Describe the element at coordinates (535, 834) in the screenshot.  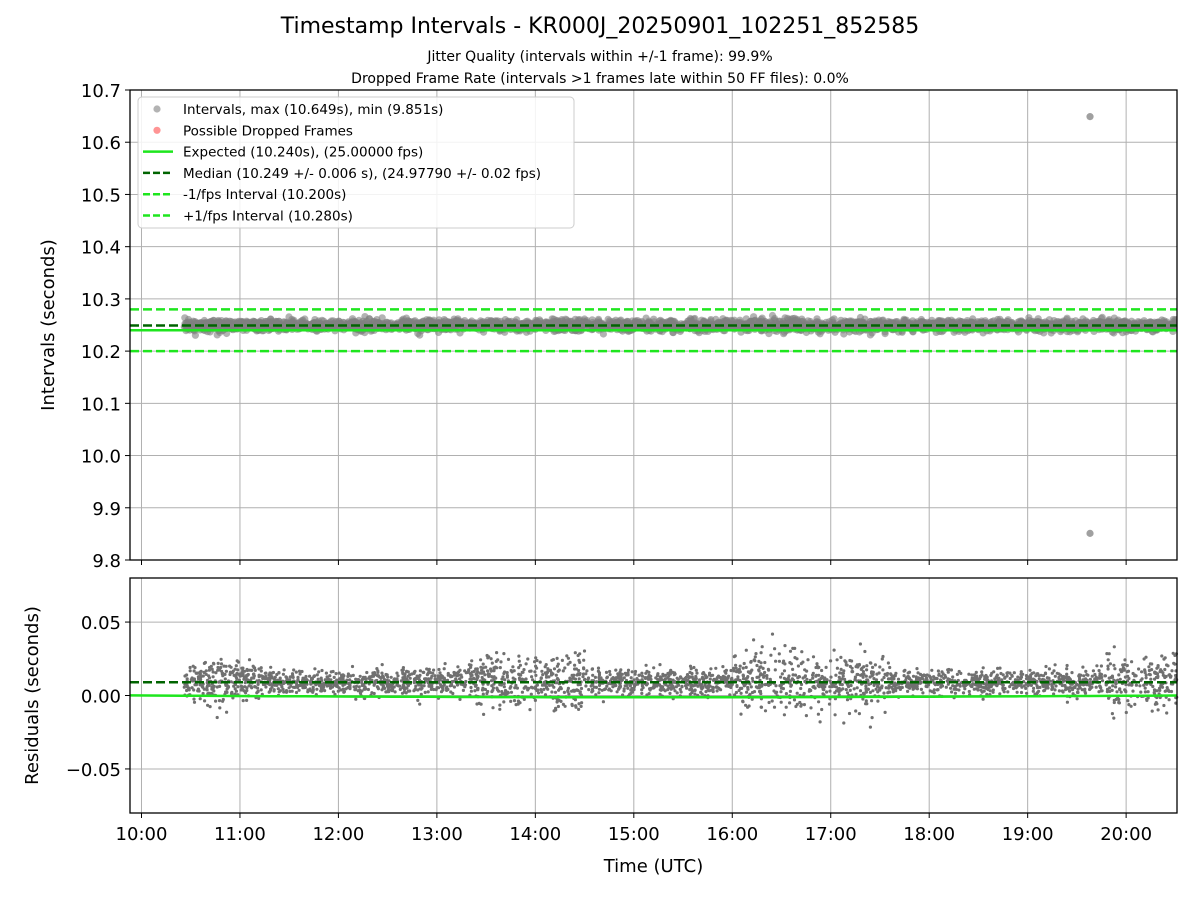
I see `x-tick-label: 14:00` at that location.